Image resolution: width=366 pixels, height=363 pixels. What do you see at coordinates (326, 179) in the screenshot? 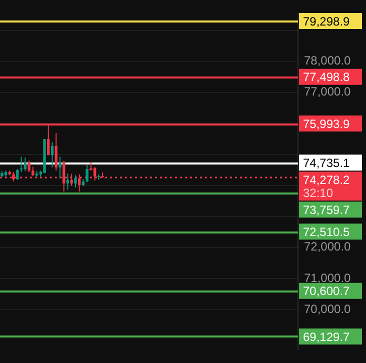
I see `ref-line-label: 74,278.2` at bounding box center [326, 179].